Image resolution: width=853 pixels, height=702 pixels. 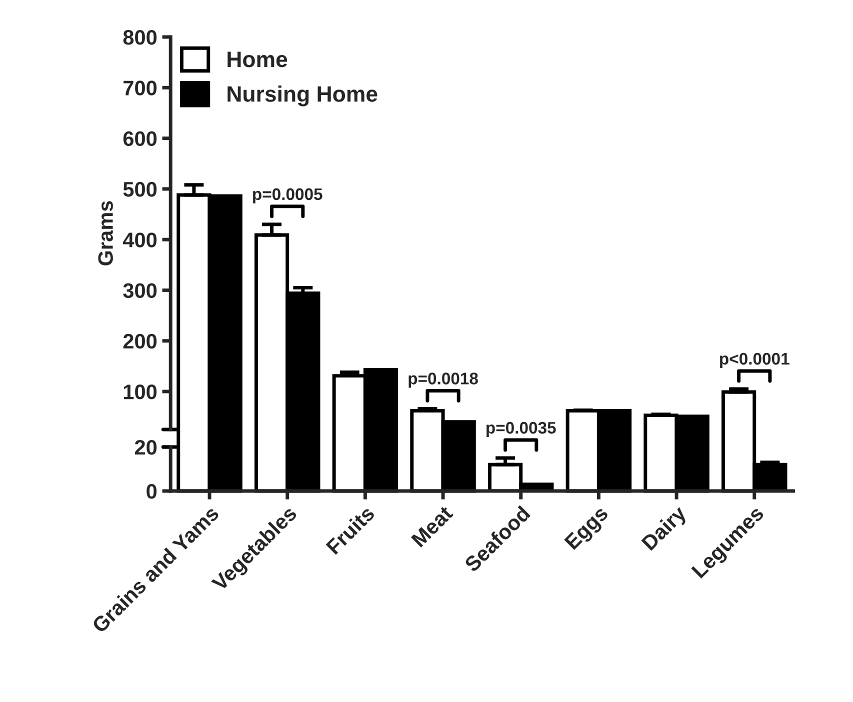 I want to click on y-tick-label: 200, so click(x=140, y=341).